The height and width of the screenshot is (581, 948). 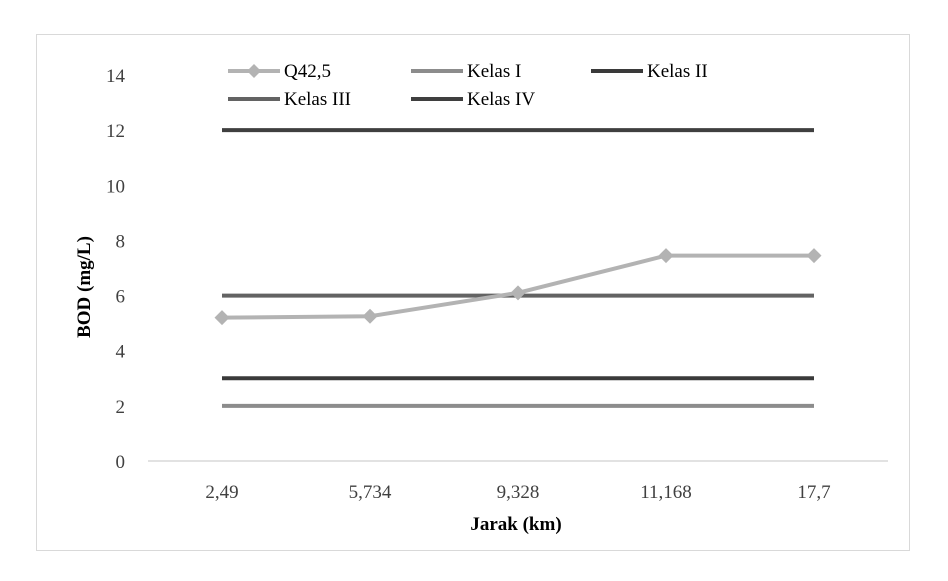 I want to click on x-axis-ticks: 2,49 5,734 9,328 11,168 17,7, so click(x=517, y=492).